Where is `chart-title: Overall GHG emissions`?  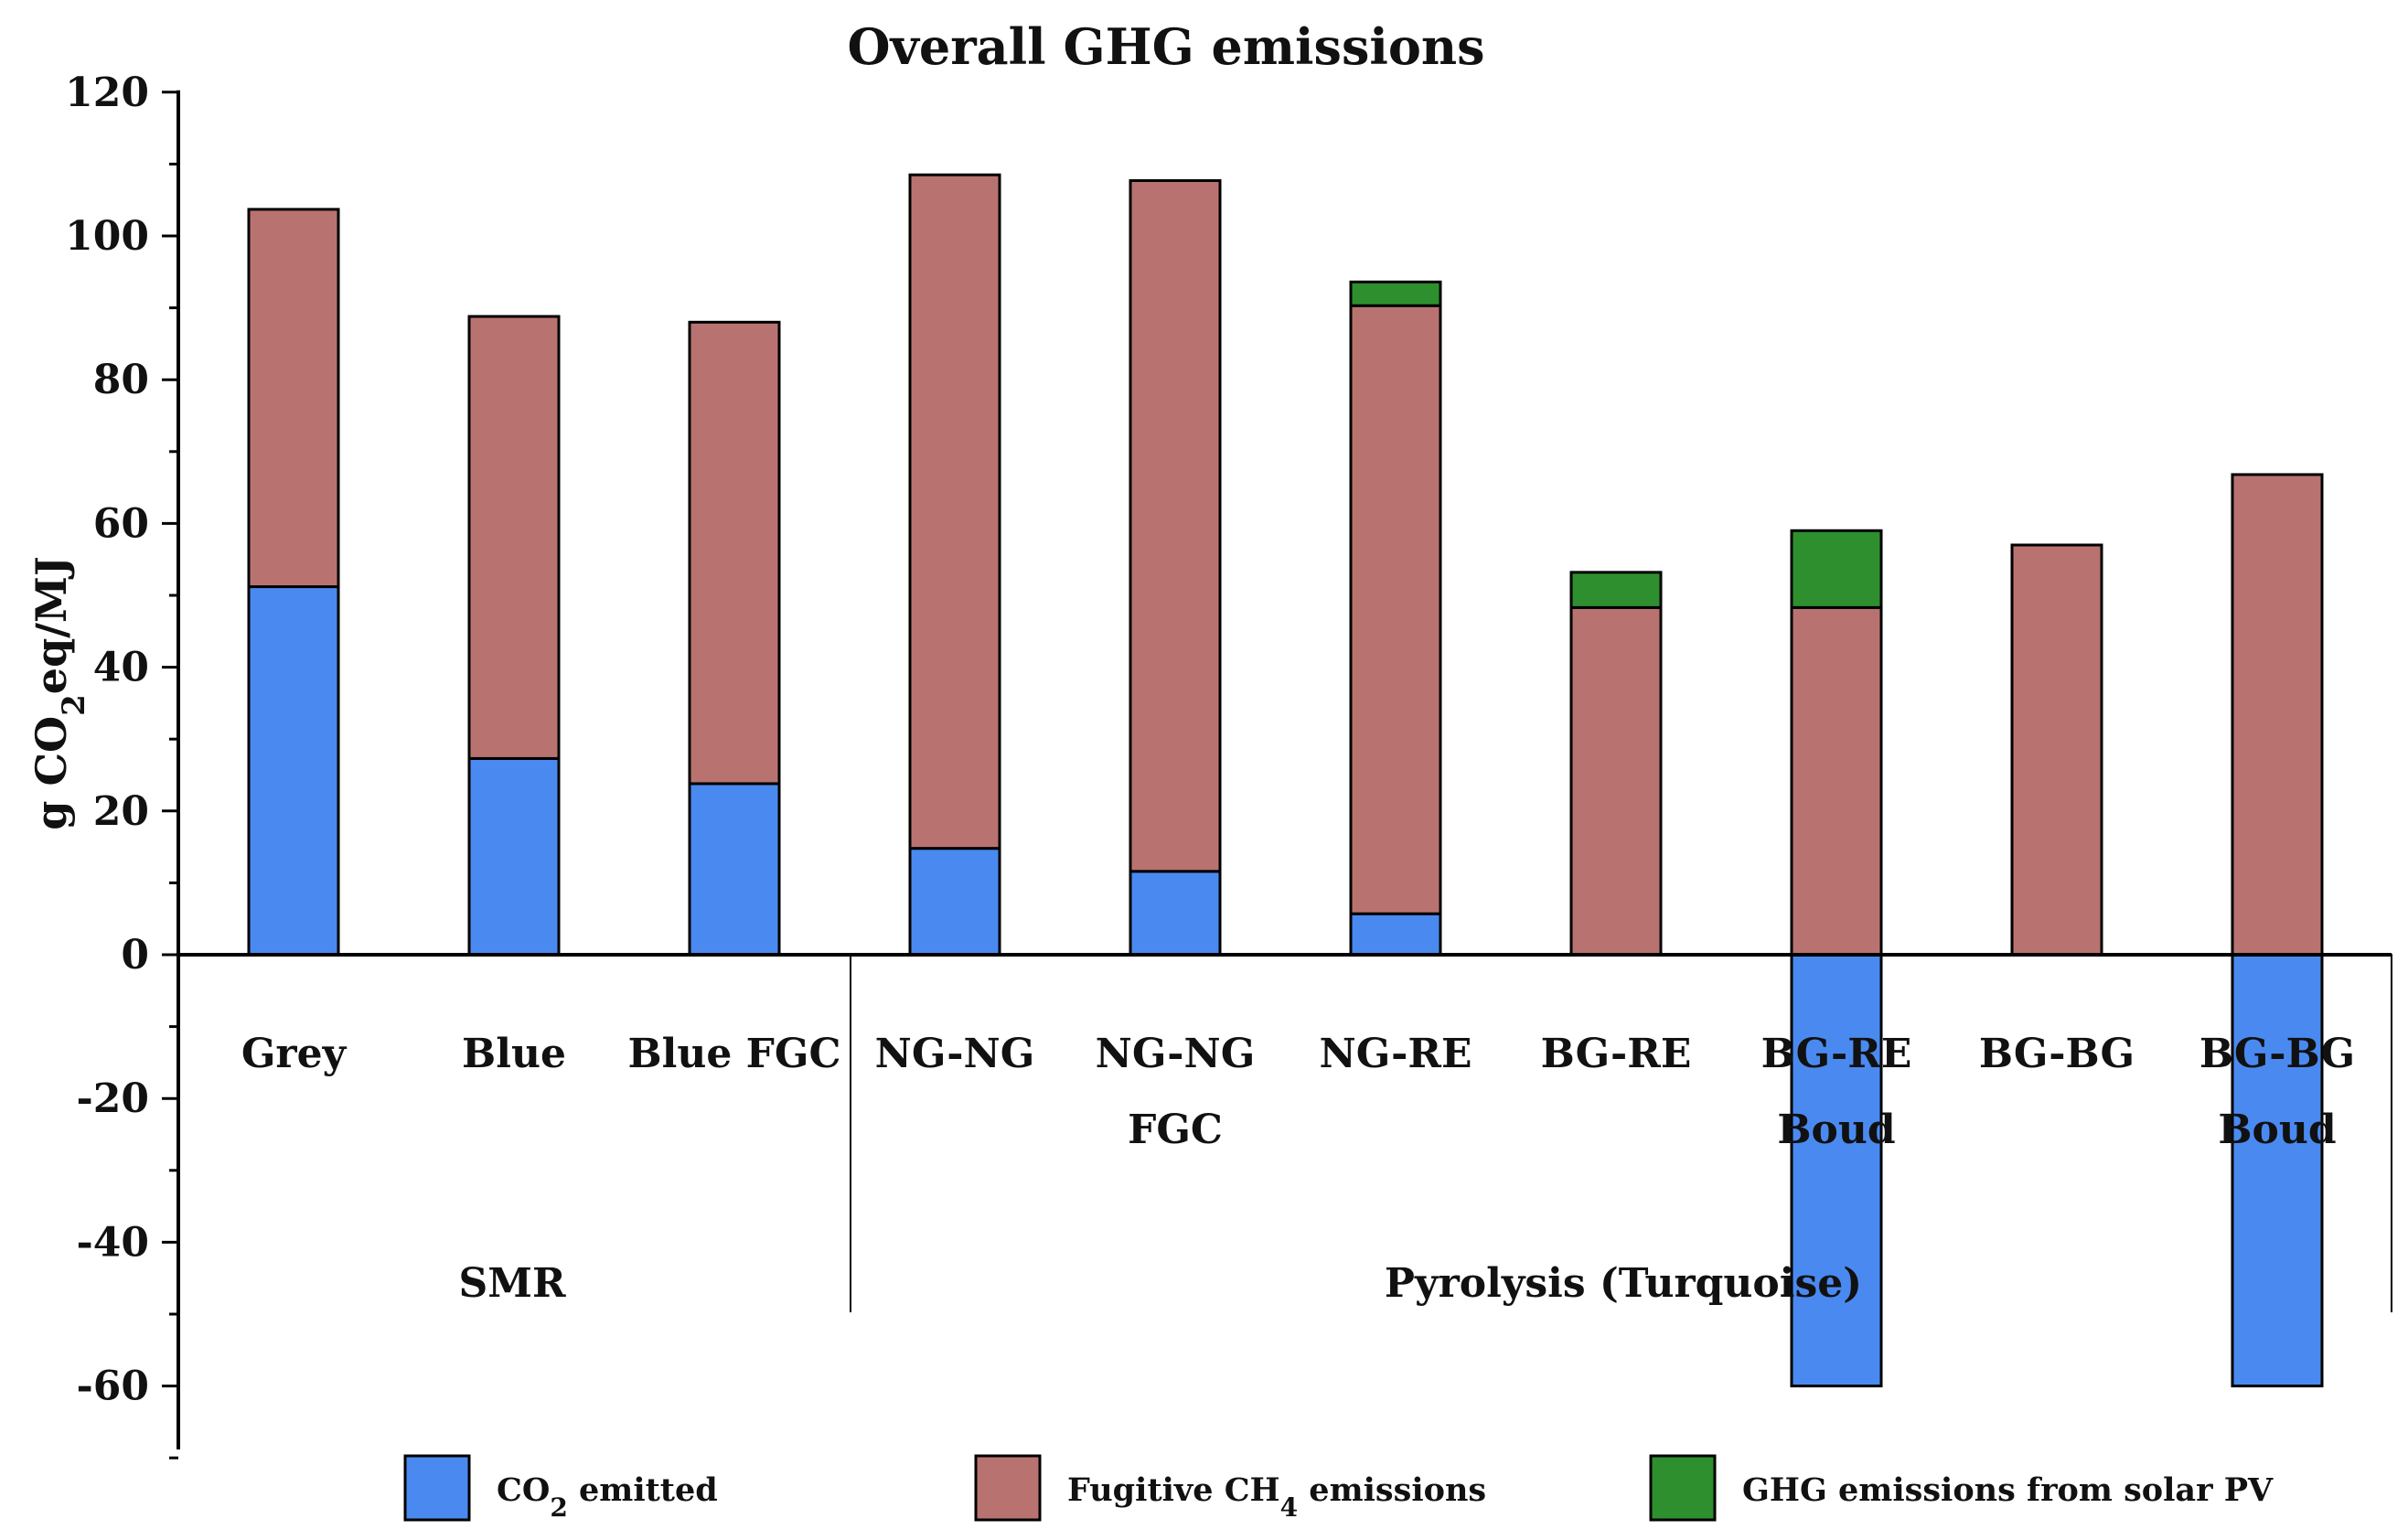 chart-title: Overall GHG emissions is located at coordinates (1165, 46).